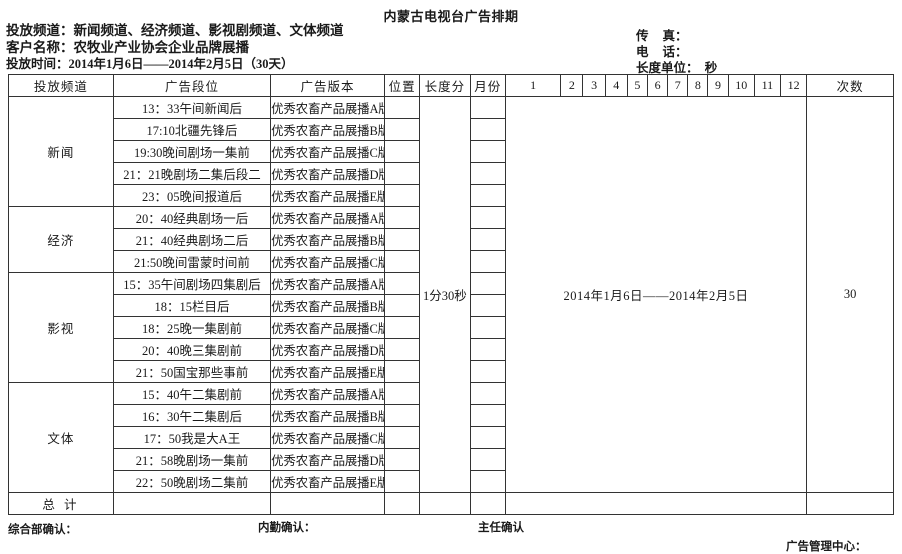 This screenshot has width=902, height=554. Describe the element at coordinates (741, 85) in the screenshot. I see `header-month-col-10: 10` at that location.